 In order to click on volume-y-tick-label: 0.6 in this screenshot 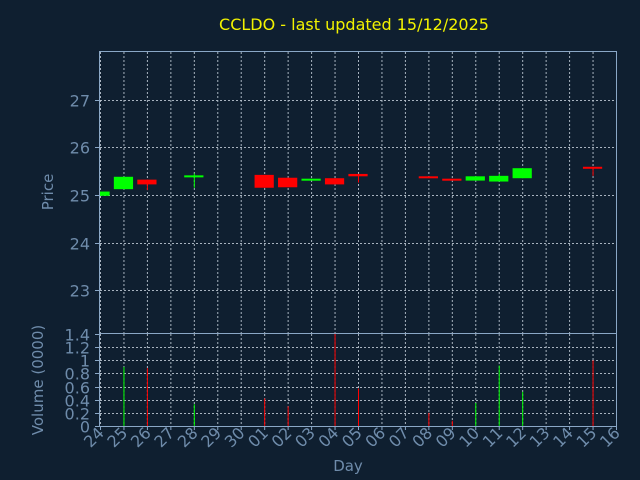, I will do `click(77, 388)`.